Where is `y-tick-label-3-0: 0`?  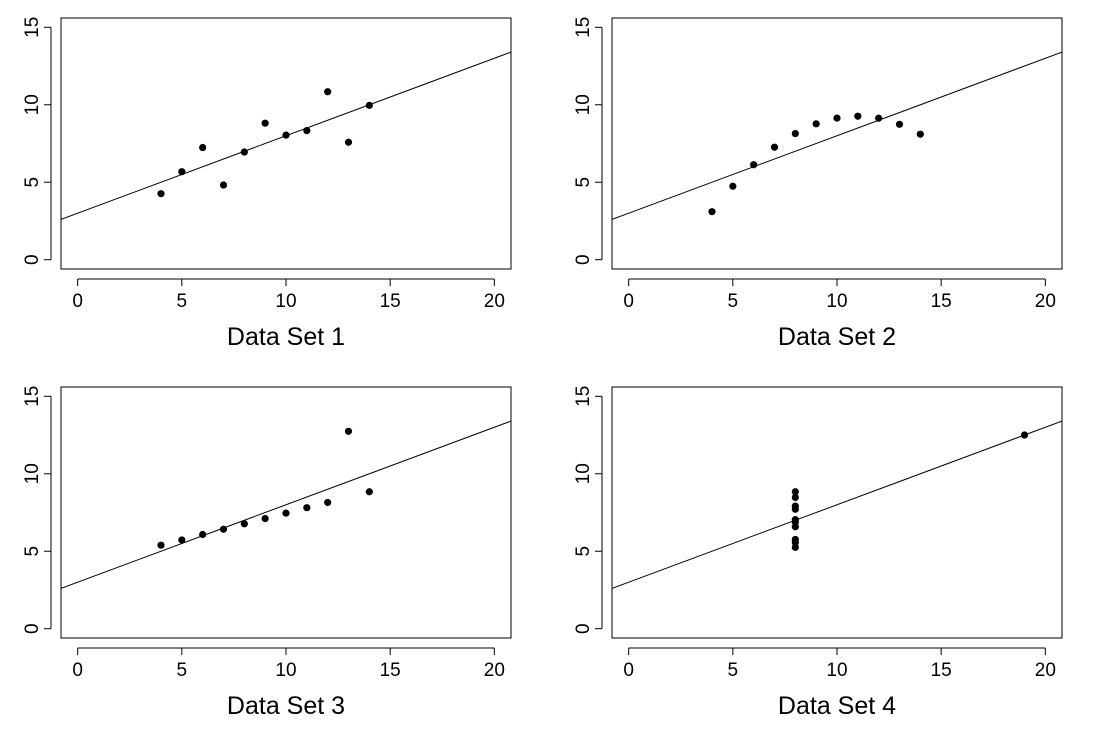 y-tick-label-3-0: 0 is located at coordinates (32, 628).